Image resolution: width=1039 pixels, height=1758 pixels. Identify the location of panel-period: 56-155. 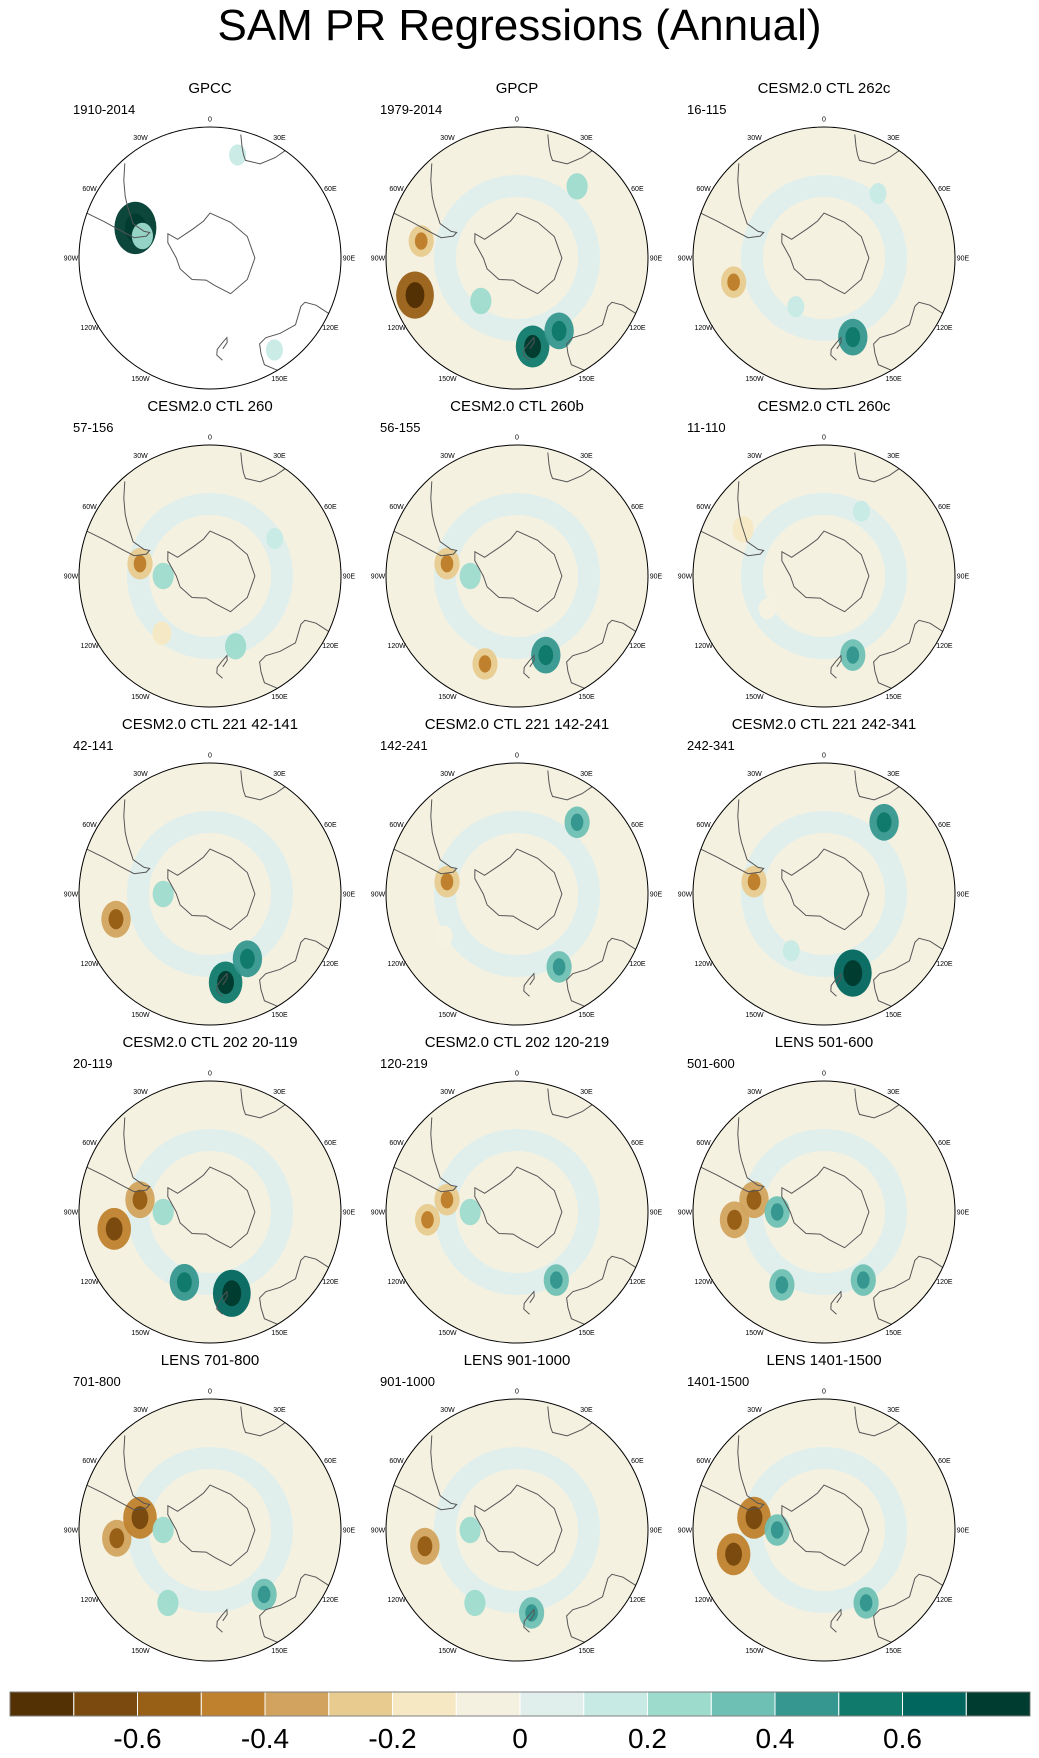
(400, 427).